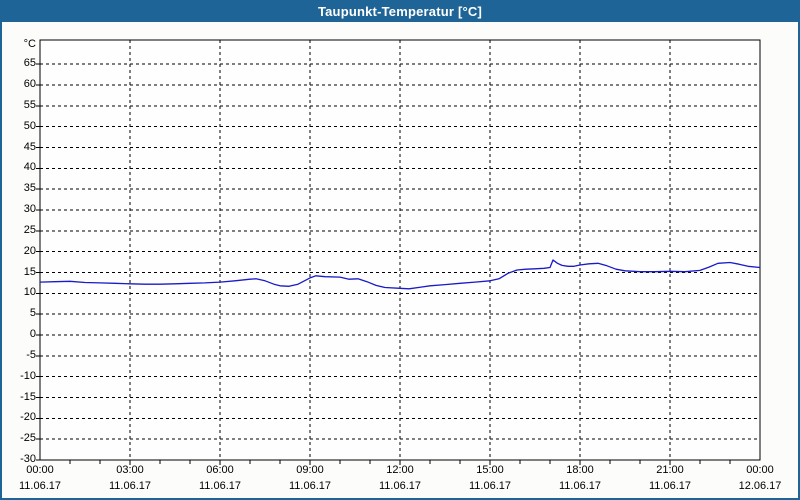 The height and width of the screenshot is (500, 800). I want to click on y-tick-label: 50, so click(29, 125).